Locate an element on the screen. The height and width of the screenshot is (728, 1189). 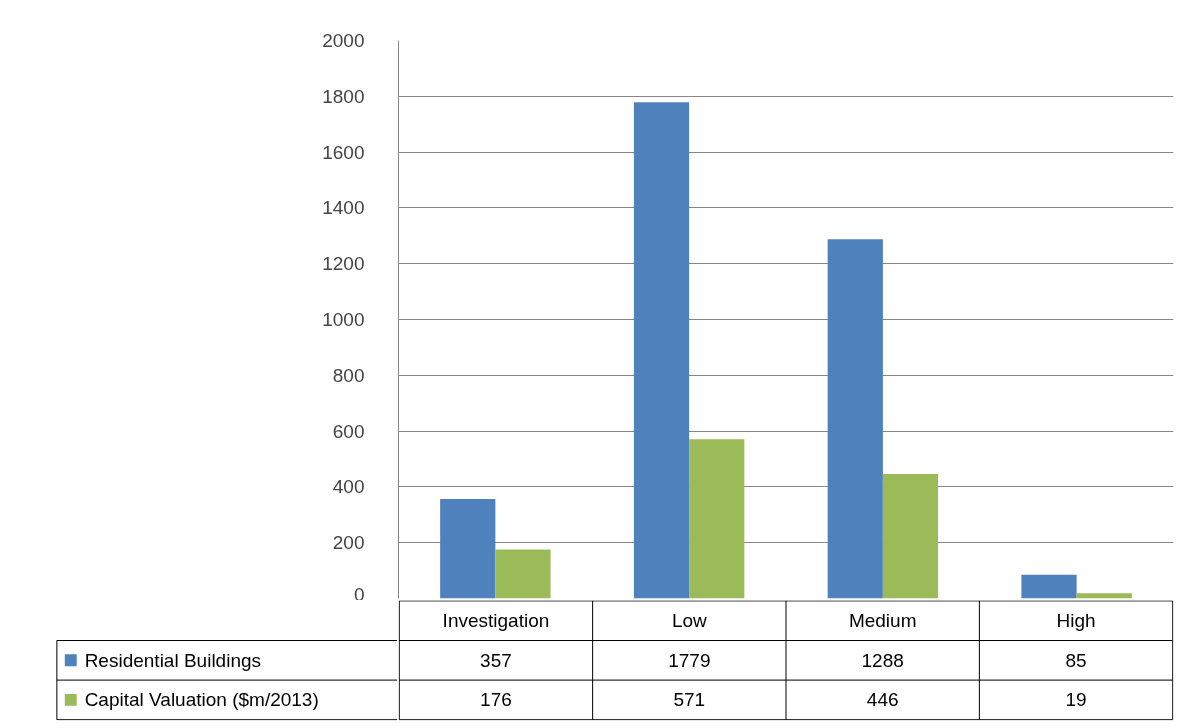
y-tick-label: 200 is located at coordinates (348, 543).